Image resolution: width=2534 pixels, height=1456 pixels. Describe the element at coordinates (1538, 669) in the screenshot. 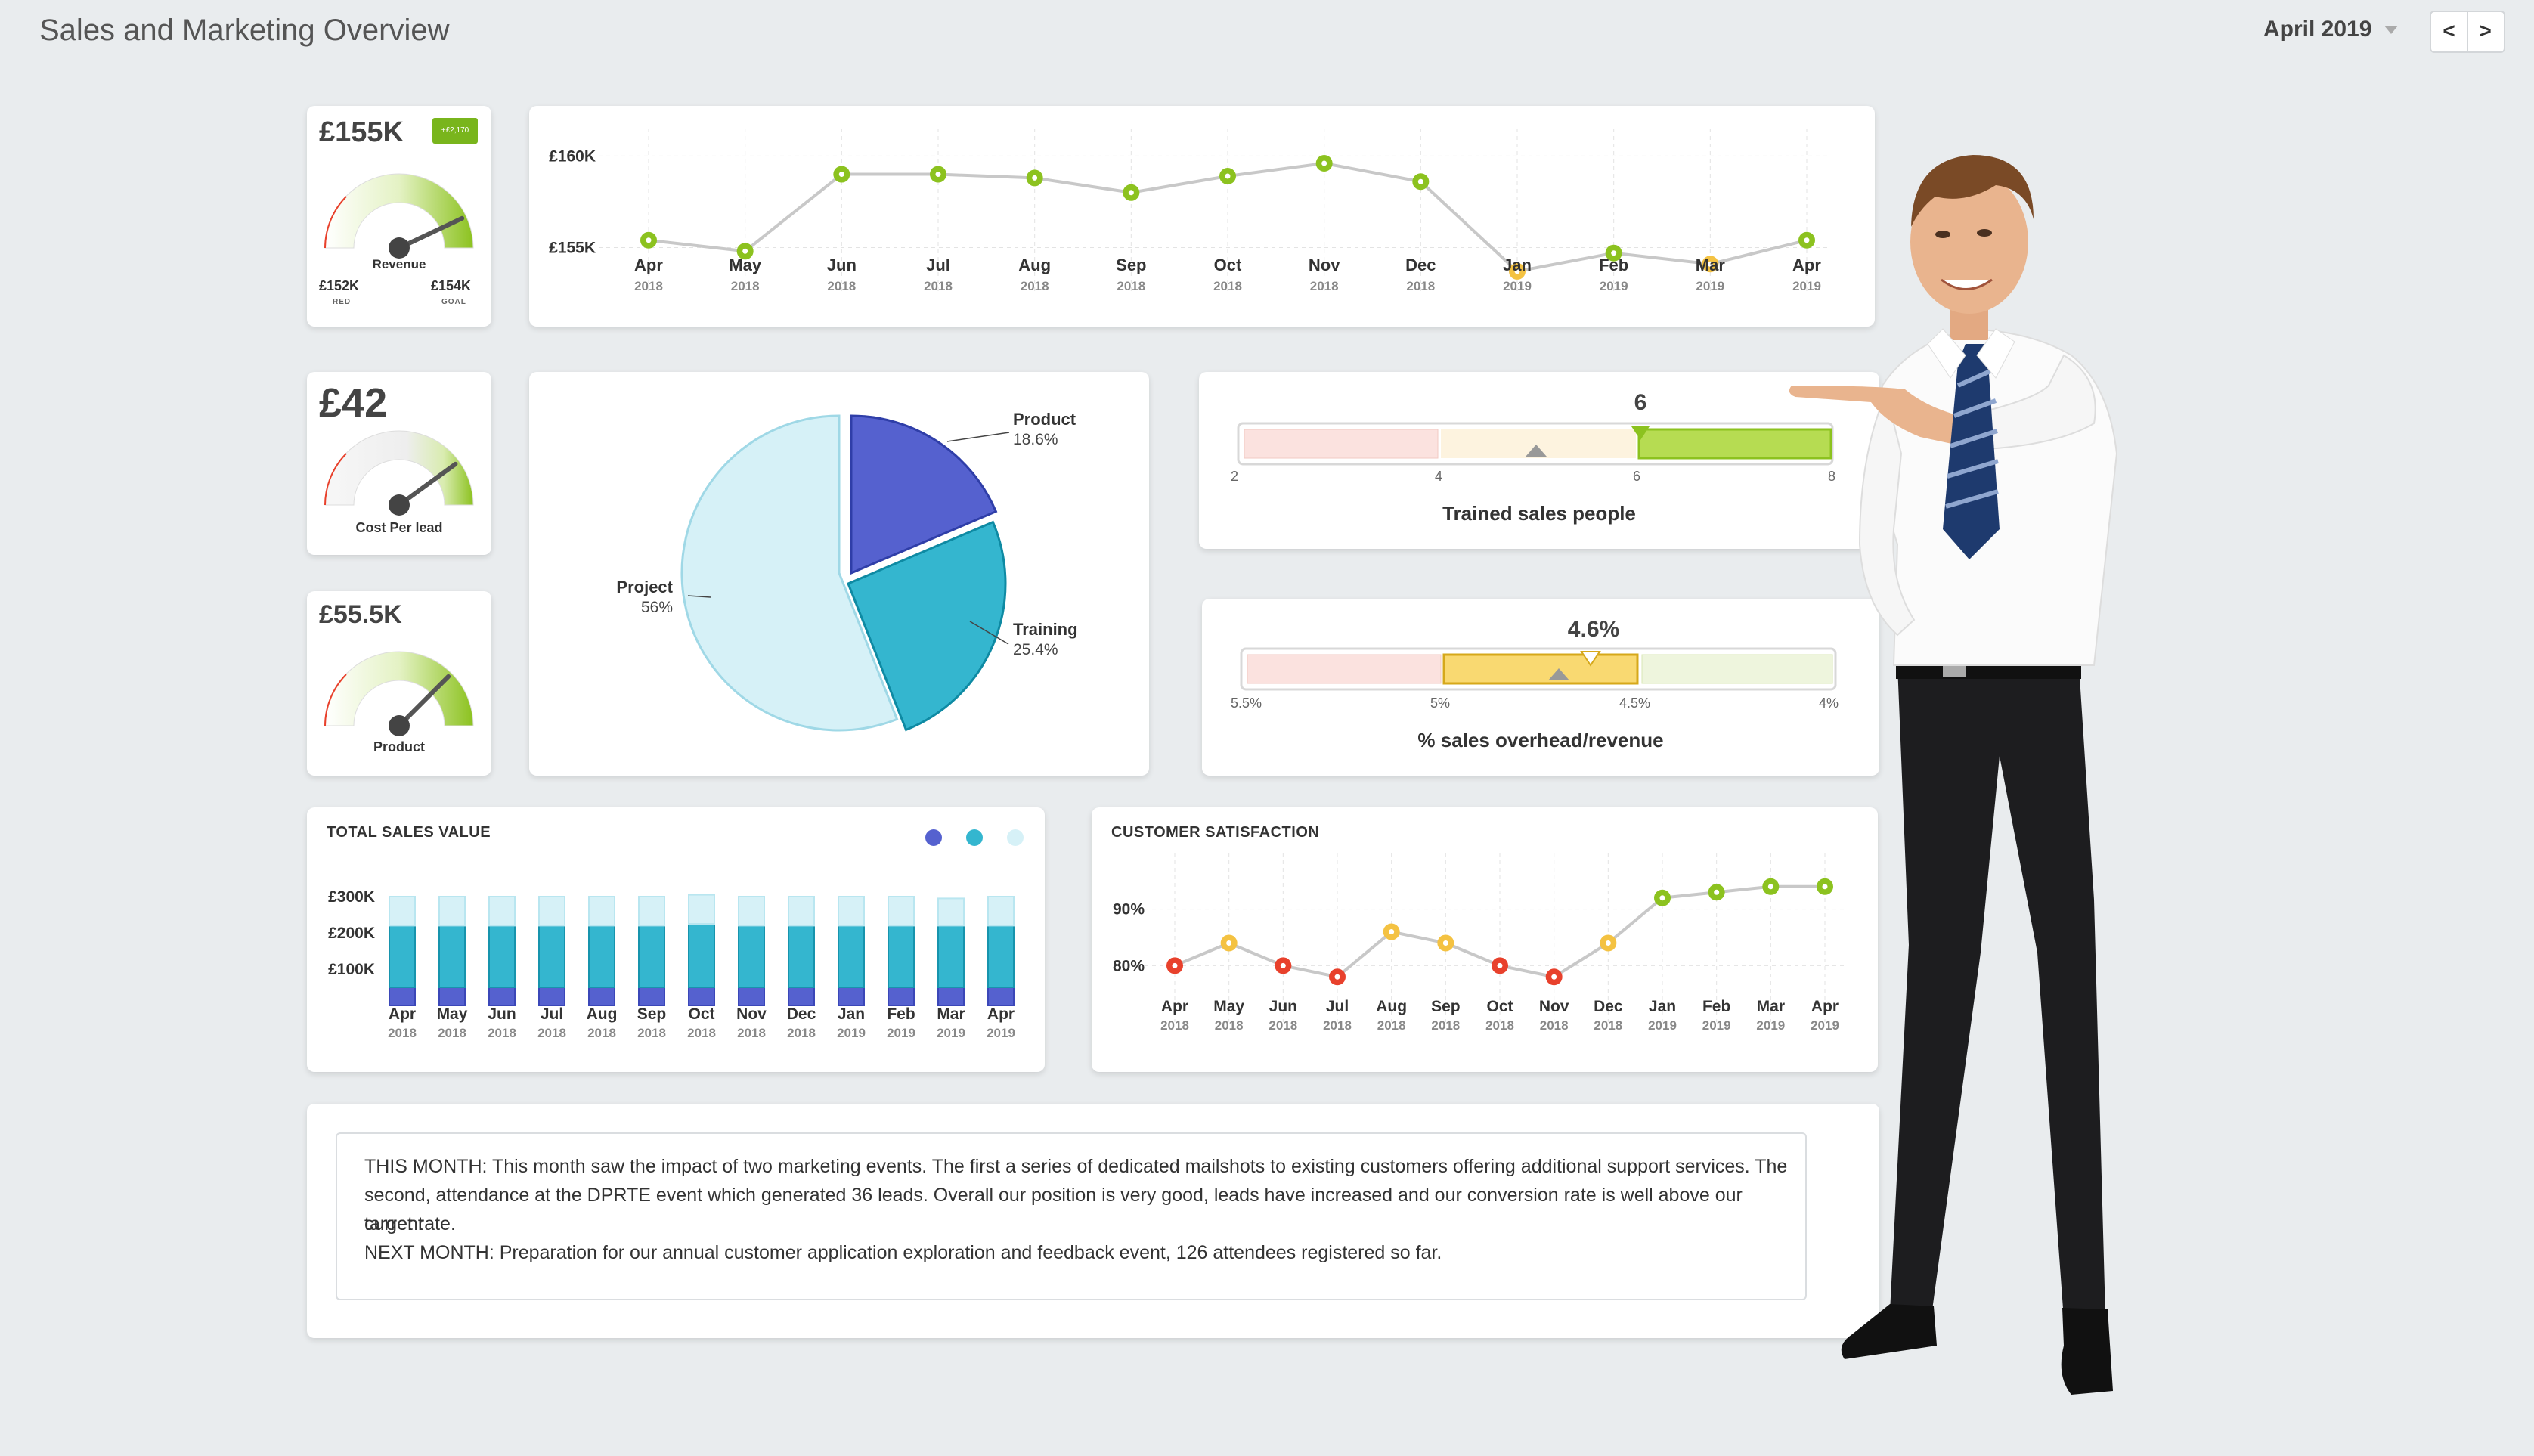

I see `sales-overhead-bullet` at that location.